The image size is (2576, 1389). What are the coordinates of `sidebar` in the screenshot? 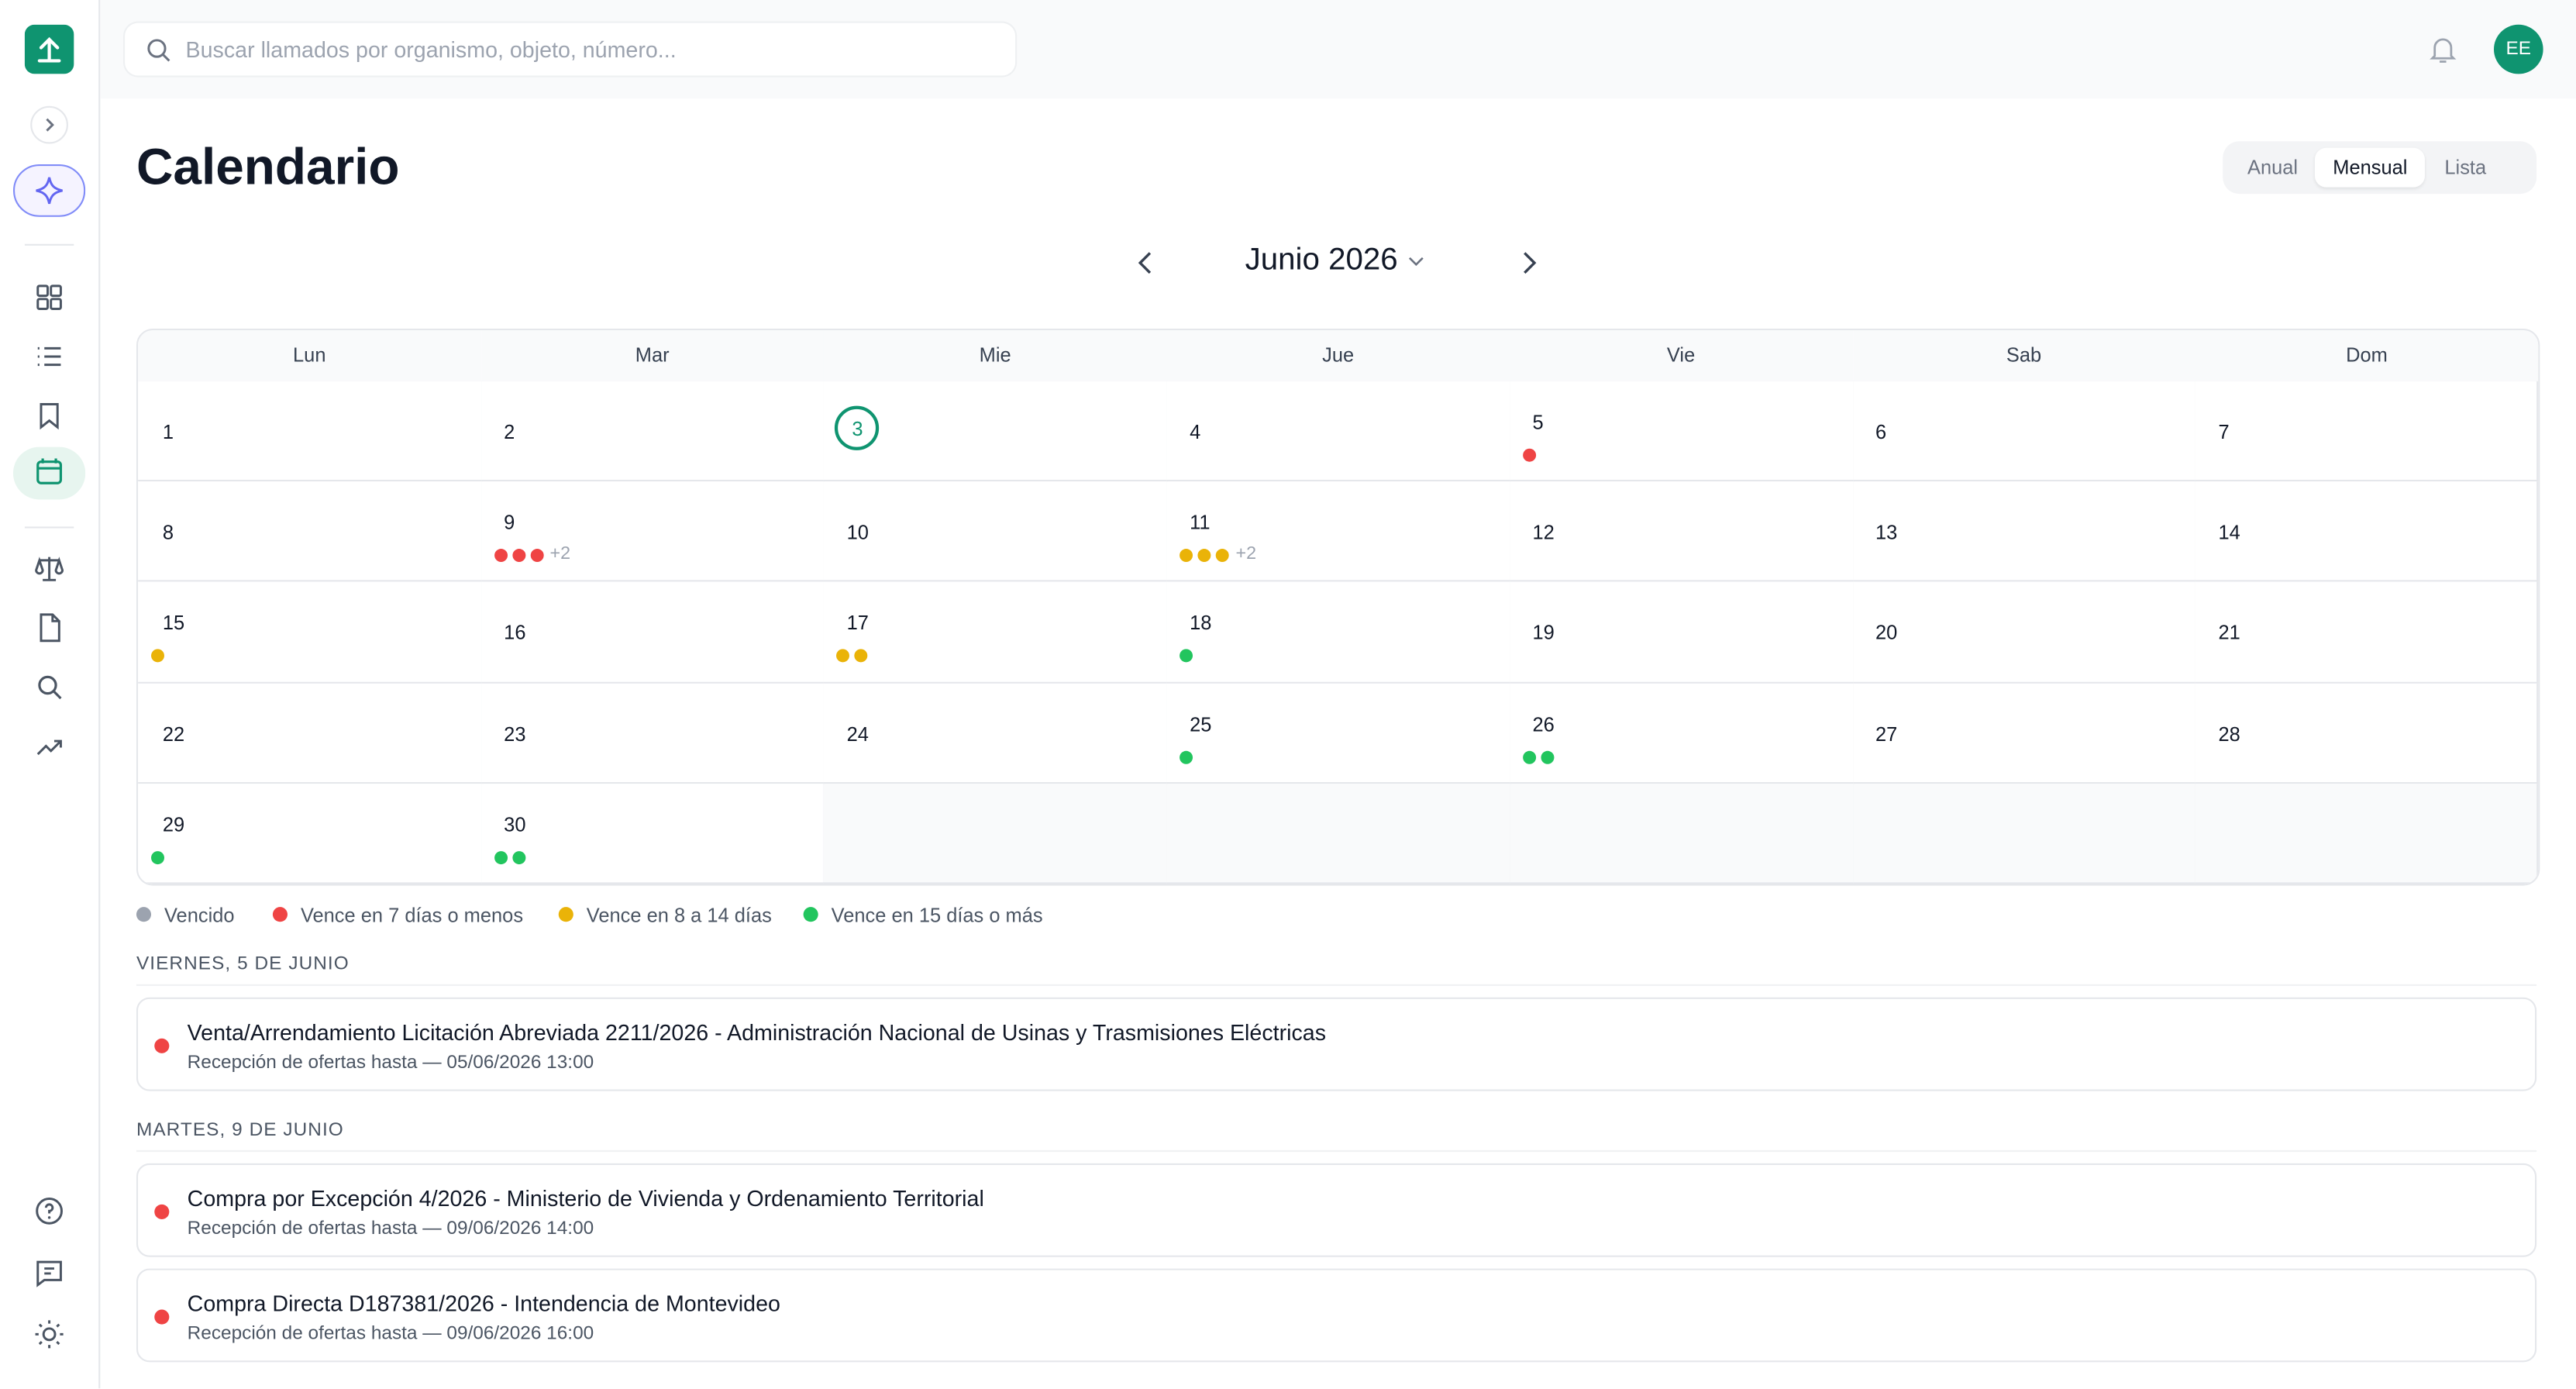 It's located at (50, 694).